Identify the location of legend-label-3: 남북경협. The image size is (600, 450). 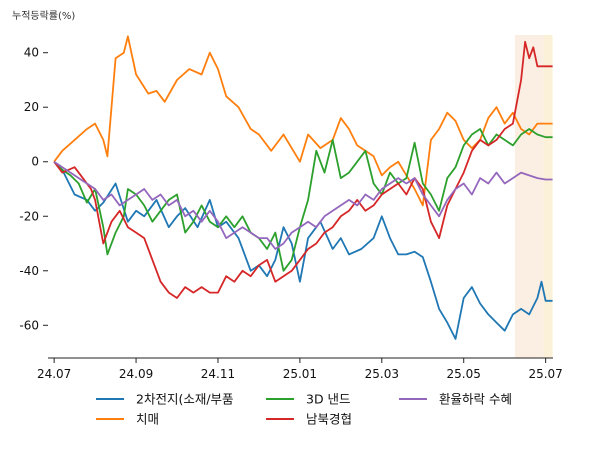
(329, 419).